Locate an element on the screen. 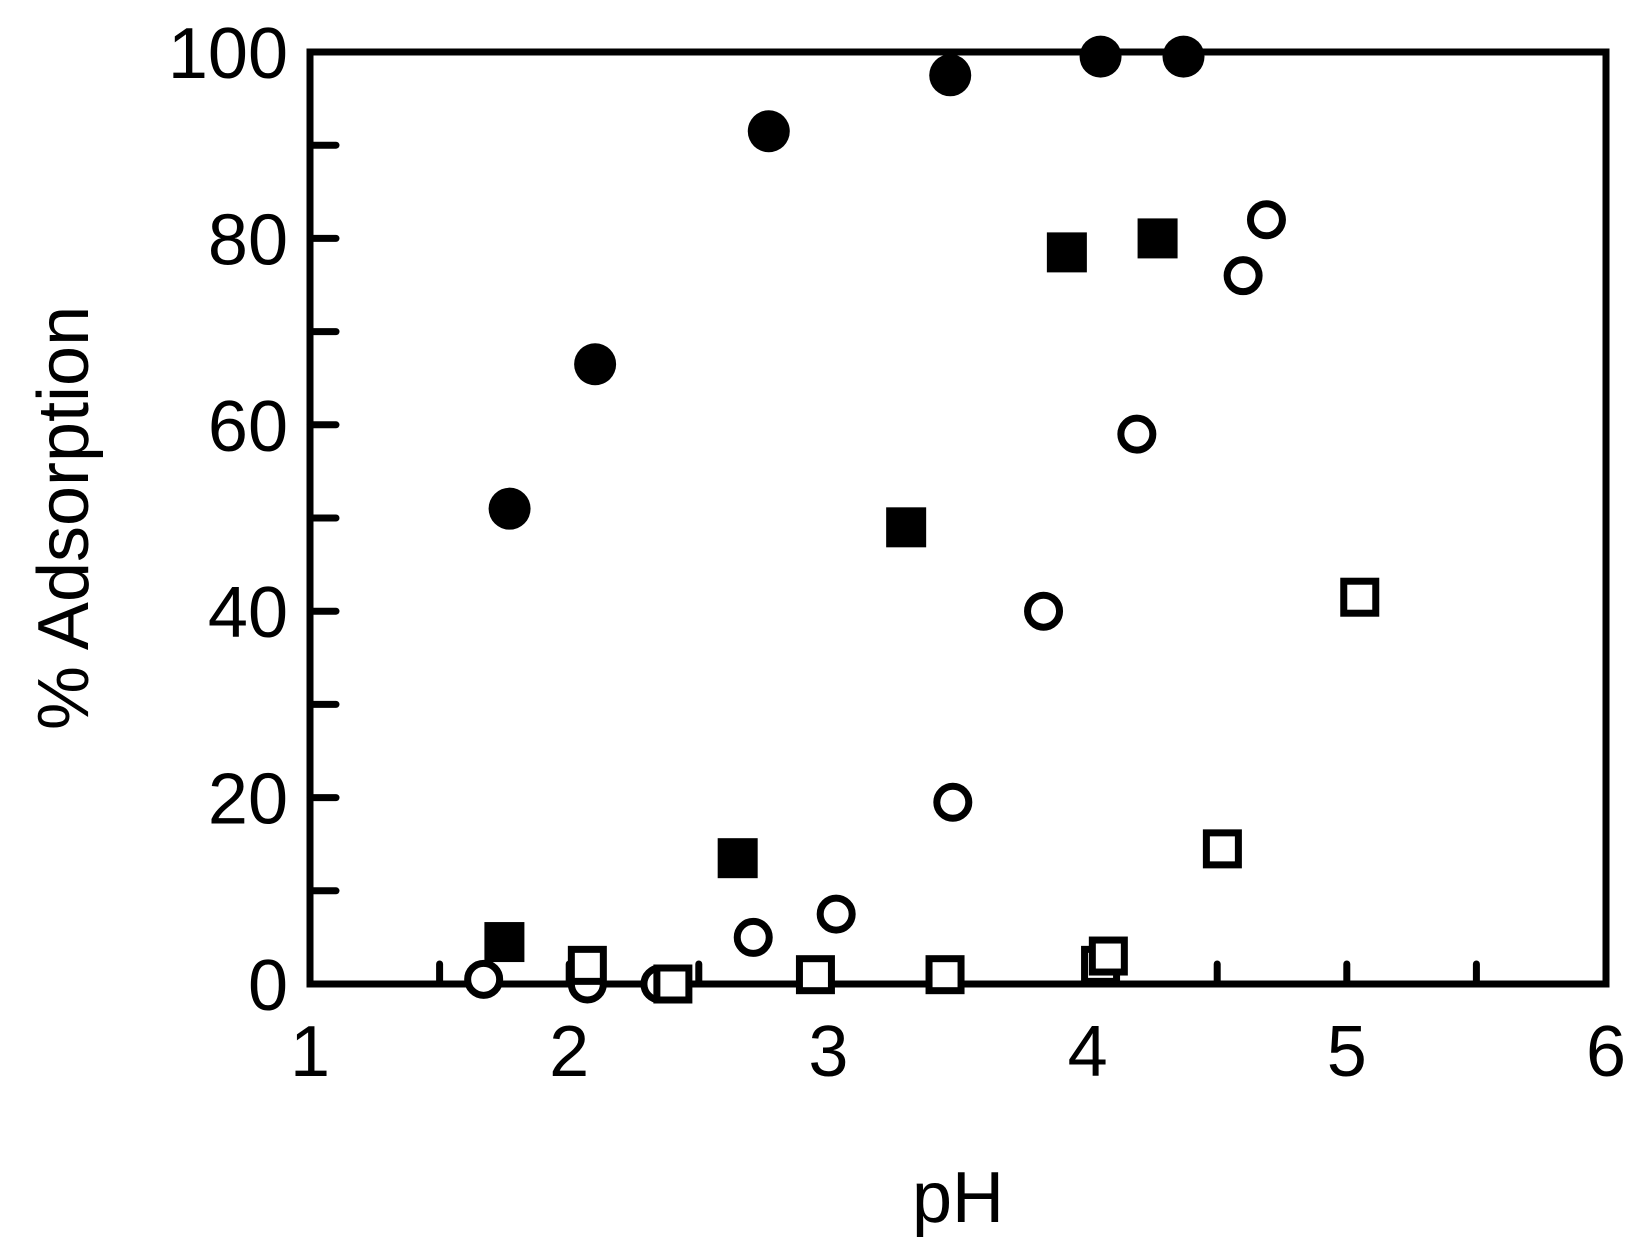 The image size is (1642, 1244). x-tick-label: 2 is located at coordinates (569, 1052).